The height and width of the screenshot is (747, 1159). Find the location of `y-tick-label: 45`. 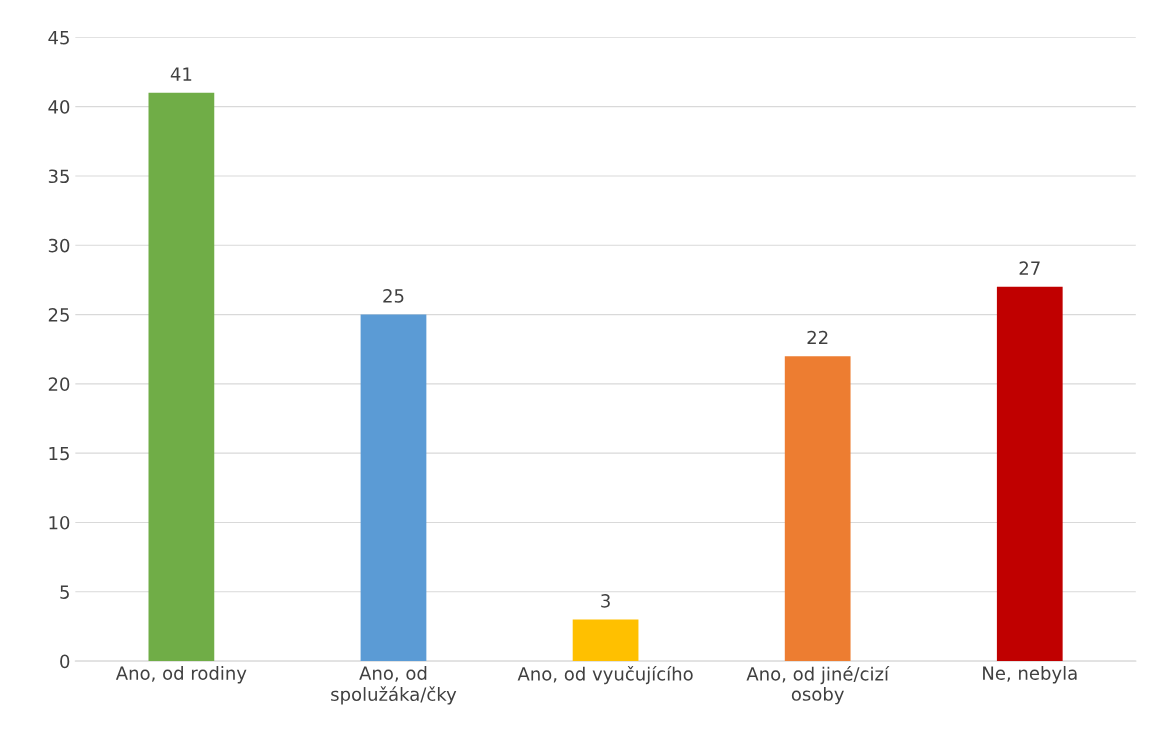

y-tick-label: 45 is located at coordinates (58, 38).